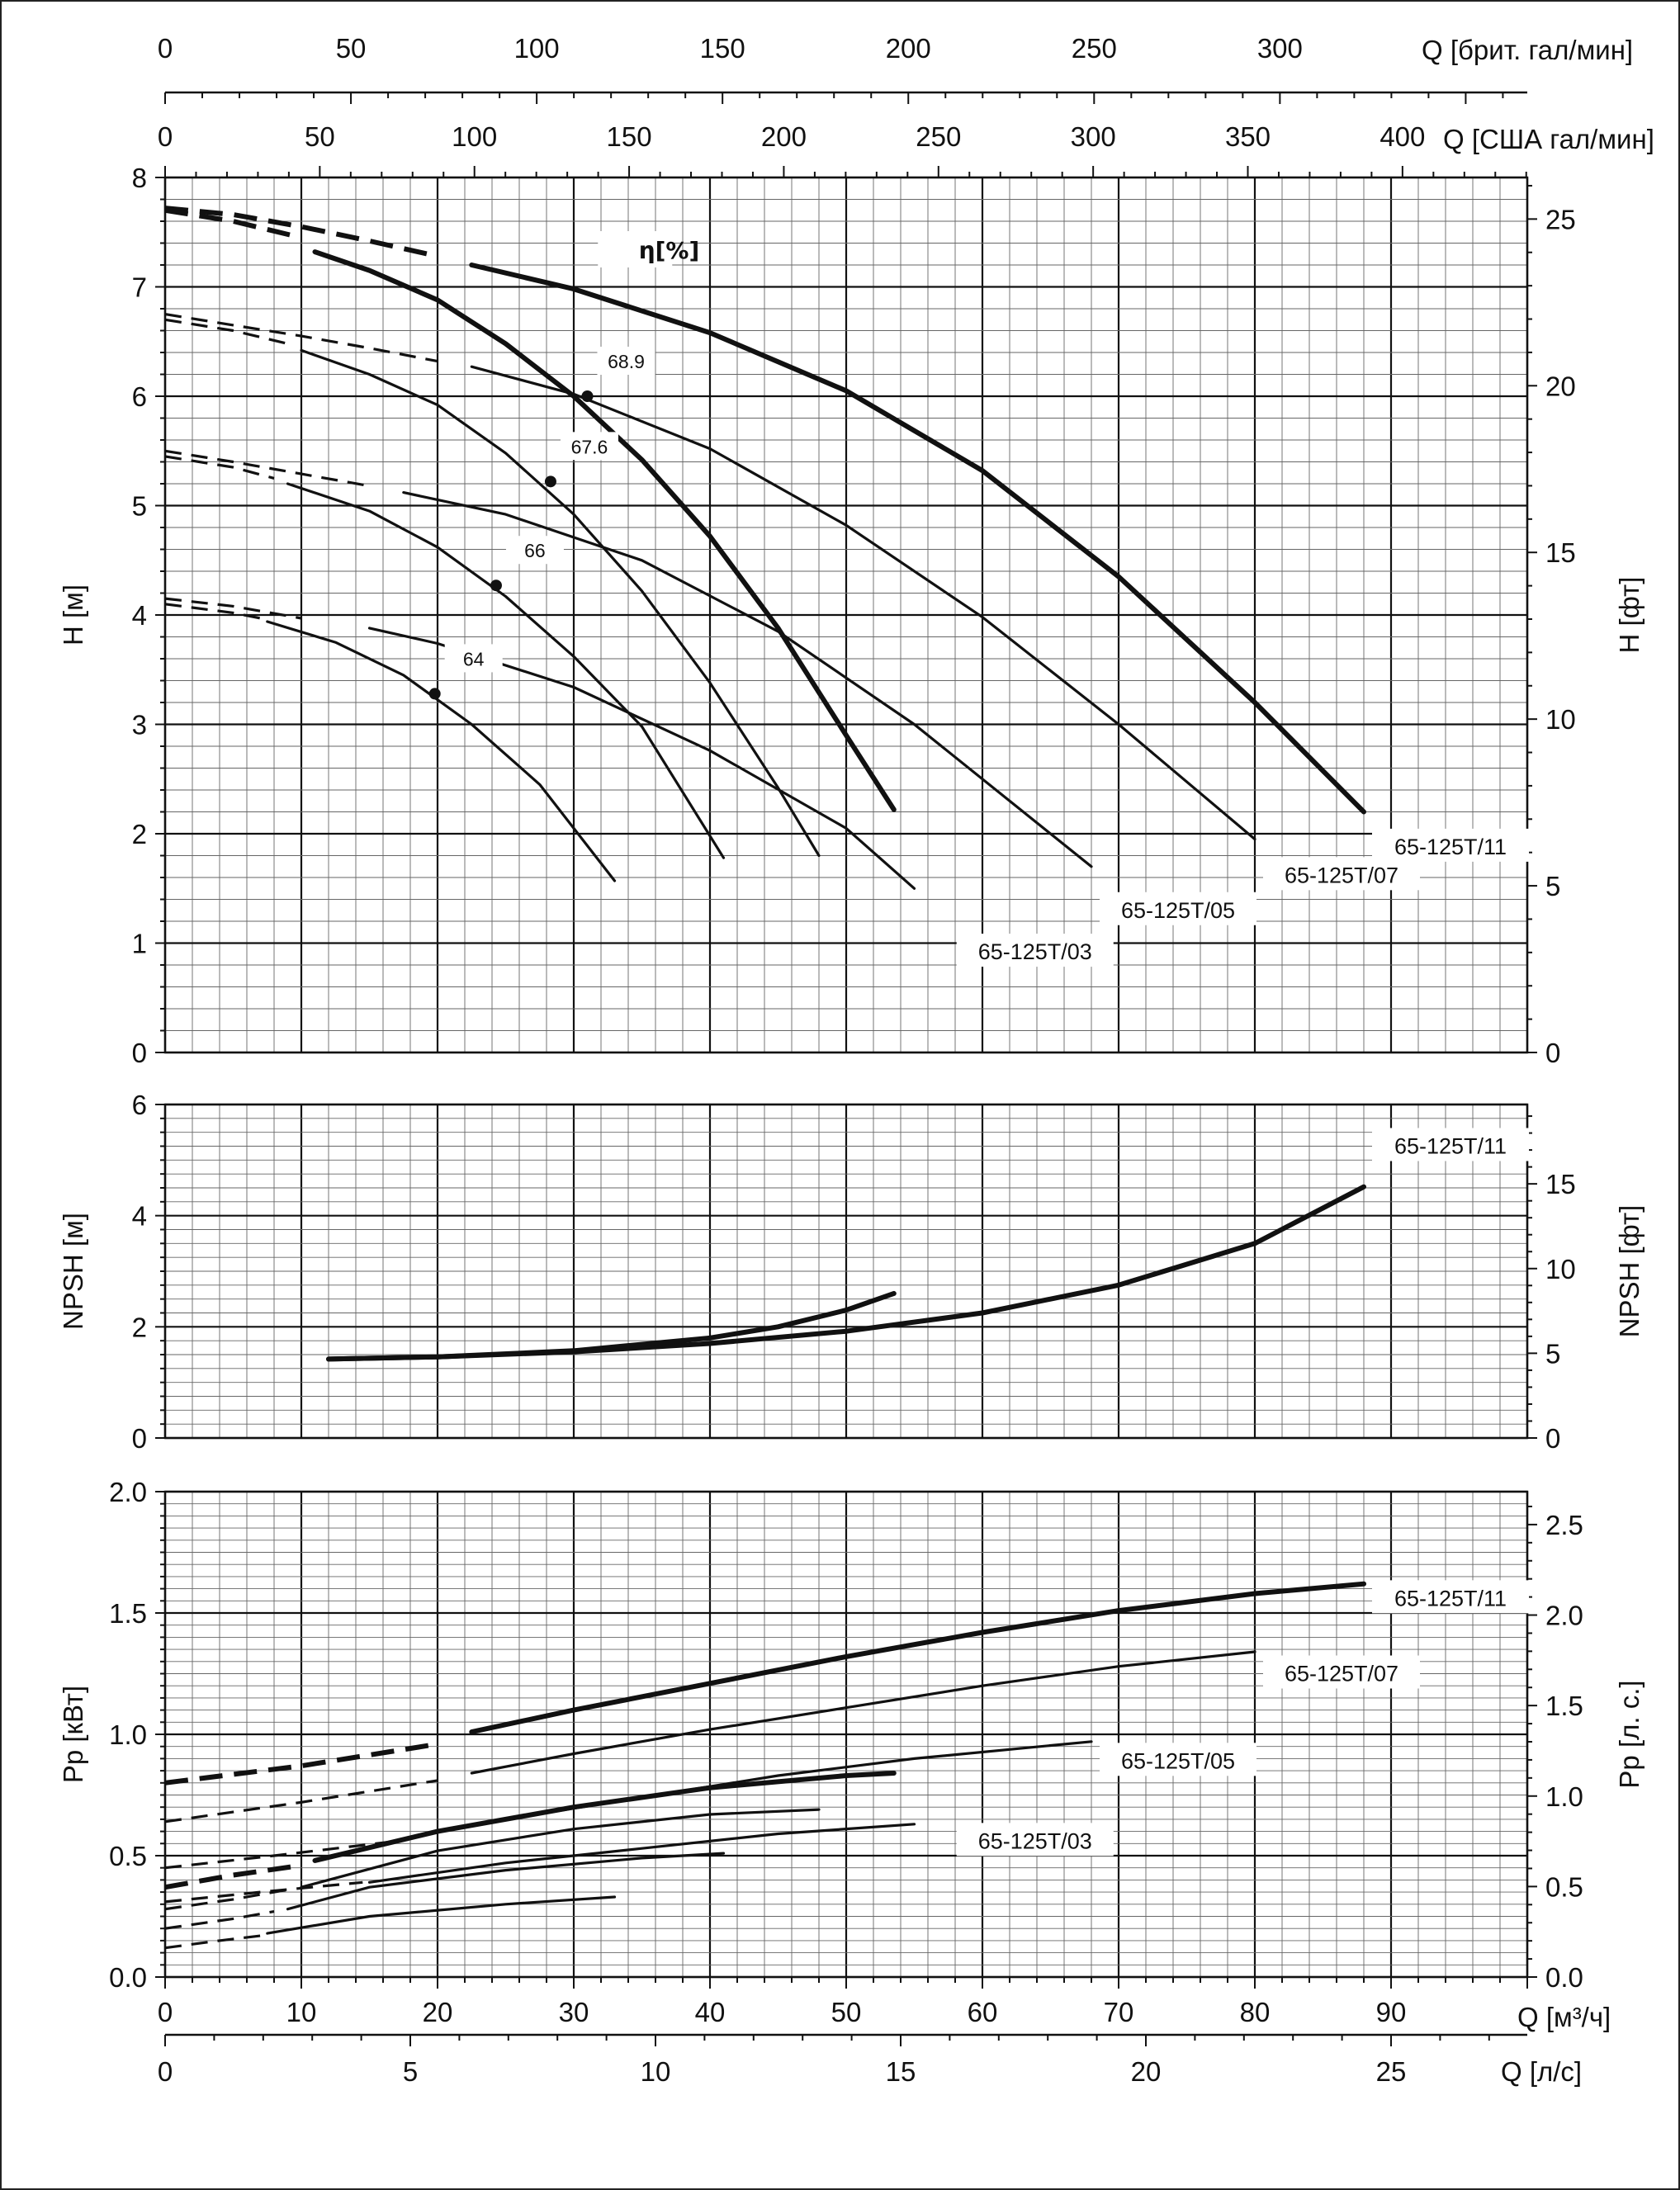 The image size is (1680, 2190). I want to click on tick-label-x-brit: 50, so click(351, 48).